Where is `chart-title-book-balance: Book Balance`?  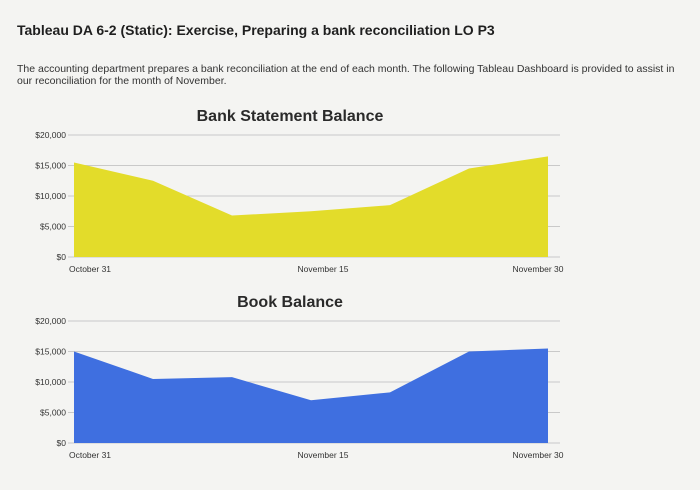 chart-title-book-balance: Book Balance is located at coordinates (290, 302).